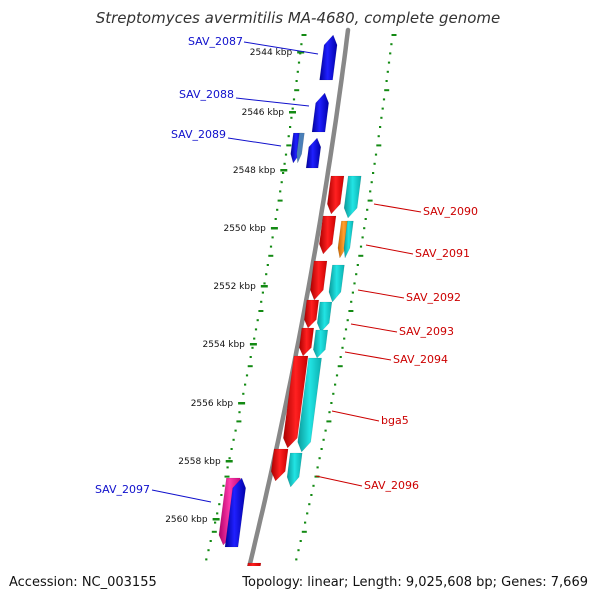 The width and height of the screenshot is (600, 600). Describe the element at coordinates (307, 342) in the screenshot. I see `gene-sav2094` at that location.